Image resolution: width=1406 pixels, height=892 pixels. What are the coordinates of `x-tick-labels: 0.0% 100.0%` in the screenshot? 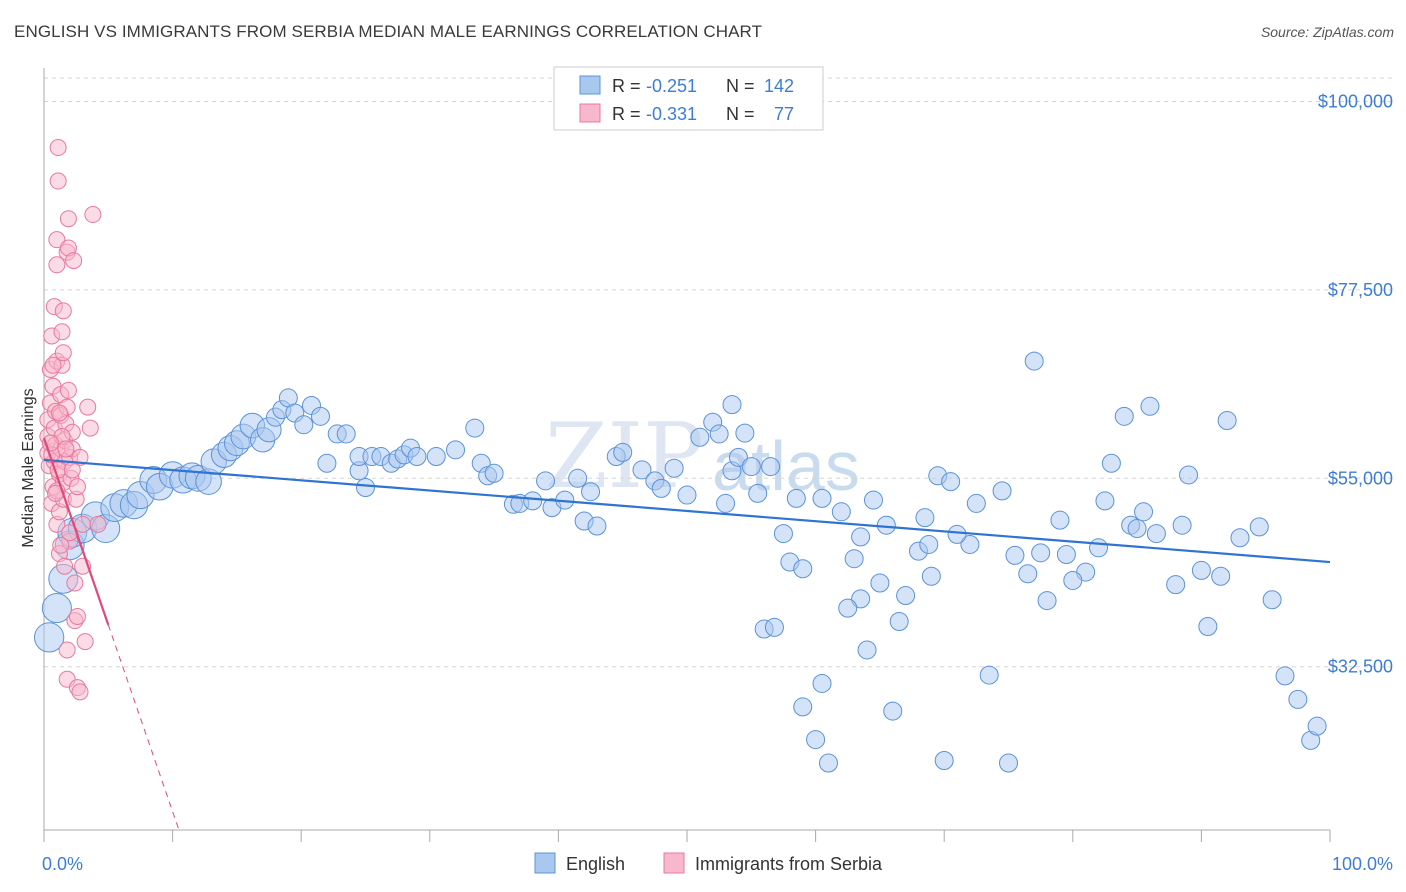 It's located at (717, 864).